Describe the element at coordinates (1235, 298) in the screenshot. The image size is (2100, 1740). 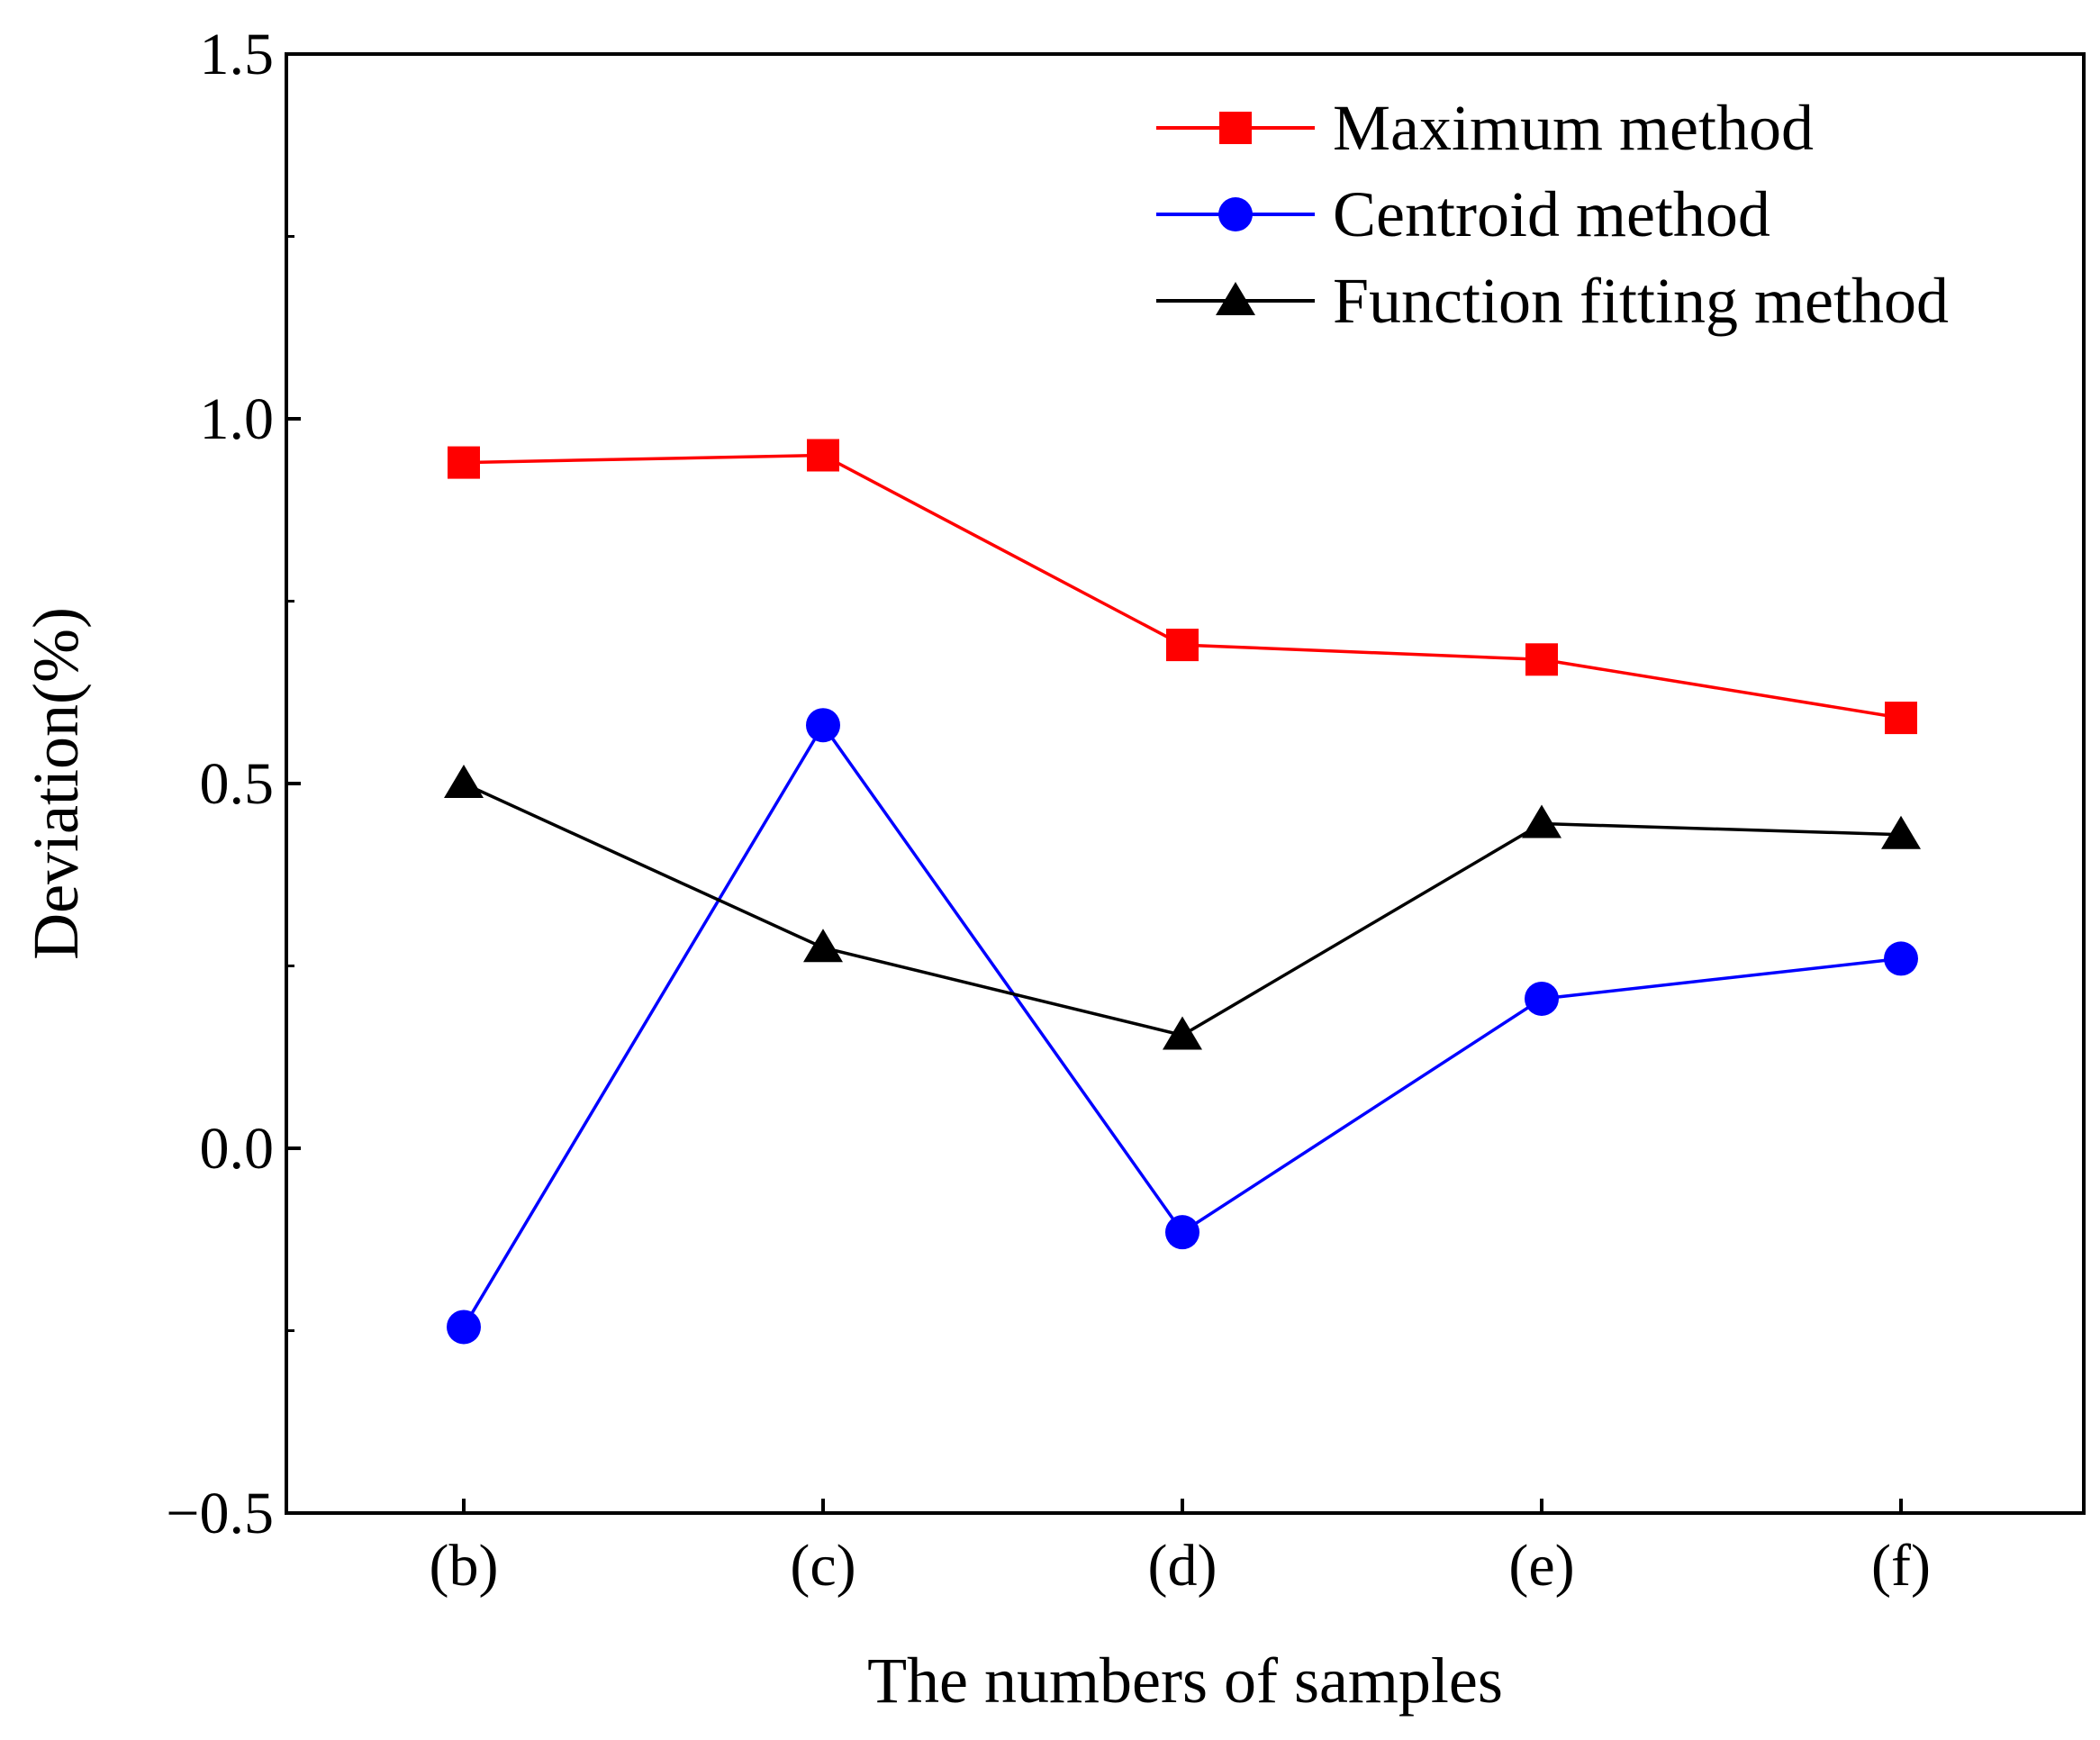
I see `legend-marker-function-fitting-method` at that location.